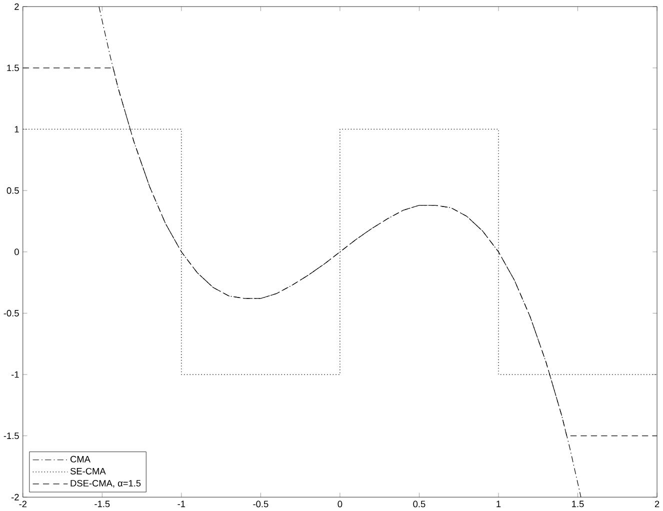  Describe the element at coordinates (80, 459) in the screenshot. I see `legend-label: CMA` at that location.